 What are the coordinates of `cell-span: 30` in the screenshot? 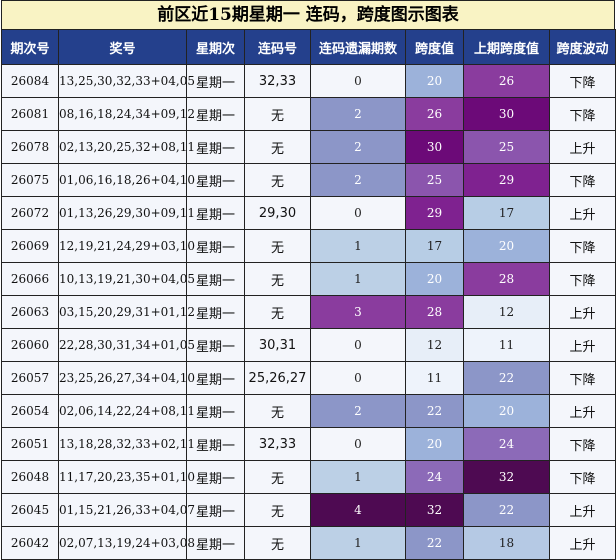 It's located at (434, 147).